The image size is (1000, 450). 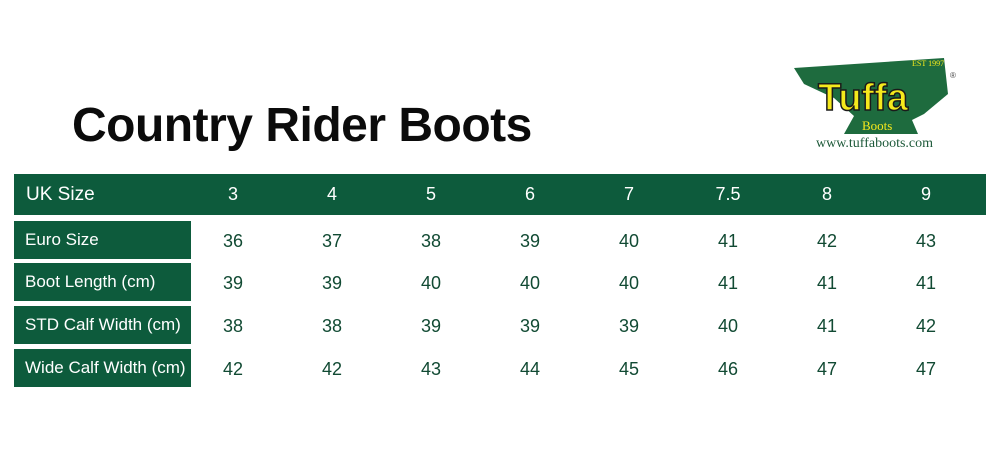 I want to click on row-label: STD Calf Width (cm), so click(x=102, y=325).